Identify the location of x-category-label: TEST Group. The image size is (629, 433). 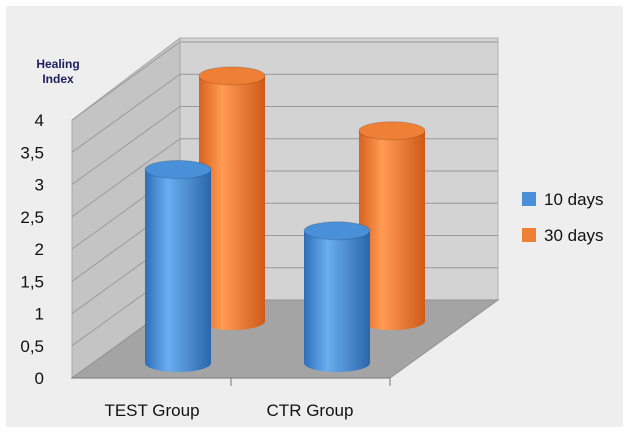
(151, 410).